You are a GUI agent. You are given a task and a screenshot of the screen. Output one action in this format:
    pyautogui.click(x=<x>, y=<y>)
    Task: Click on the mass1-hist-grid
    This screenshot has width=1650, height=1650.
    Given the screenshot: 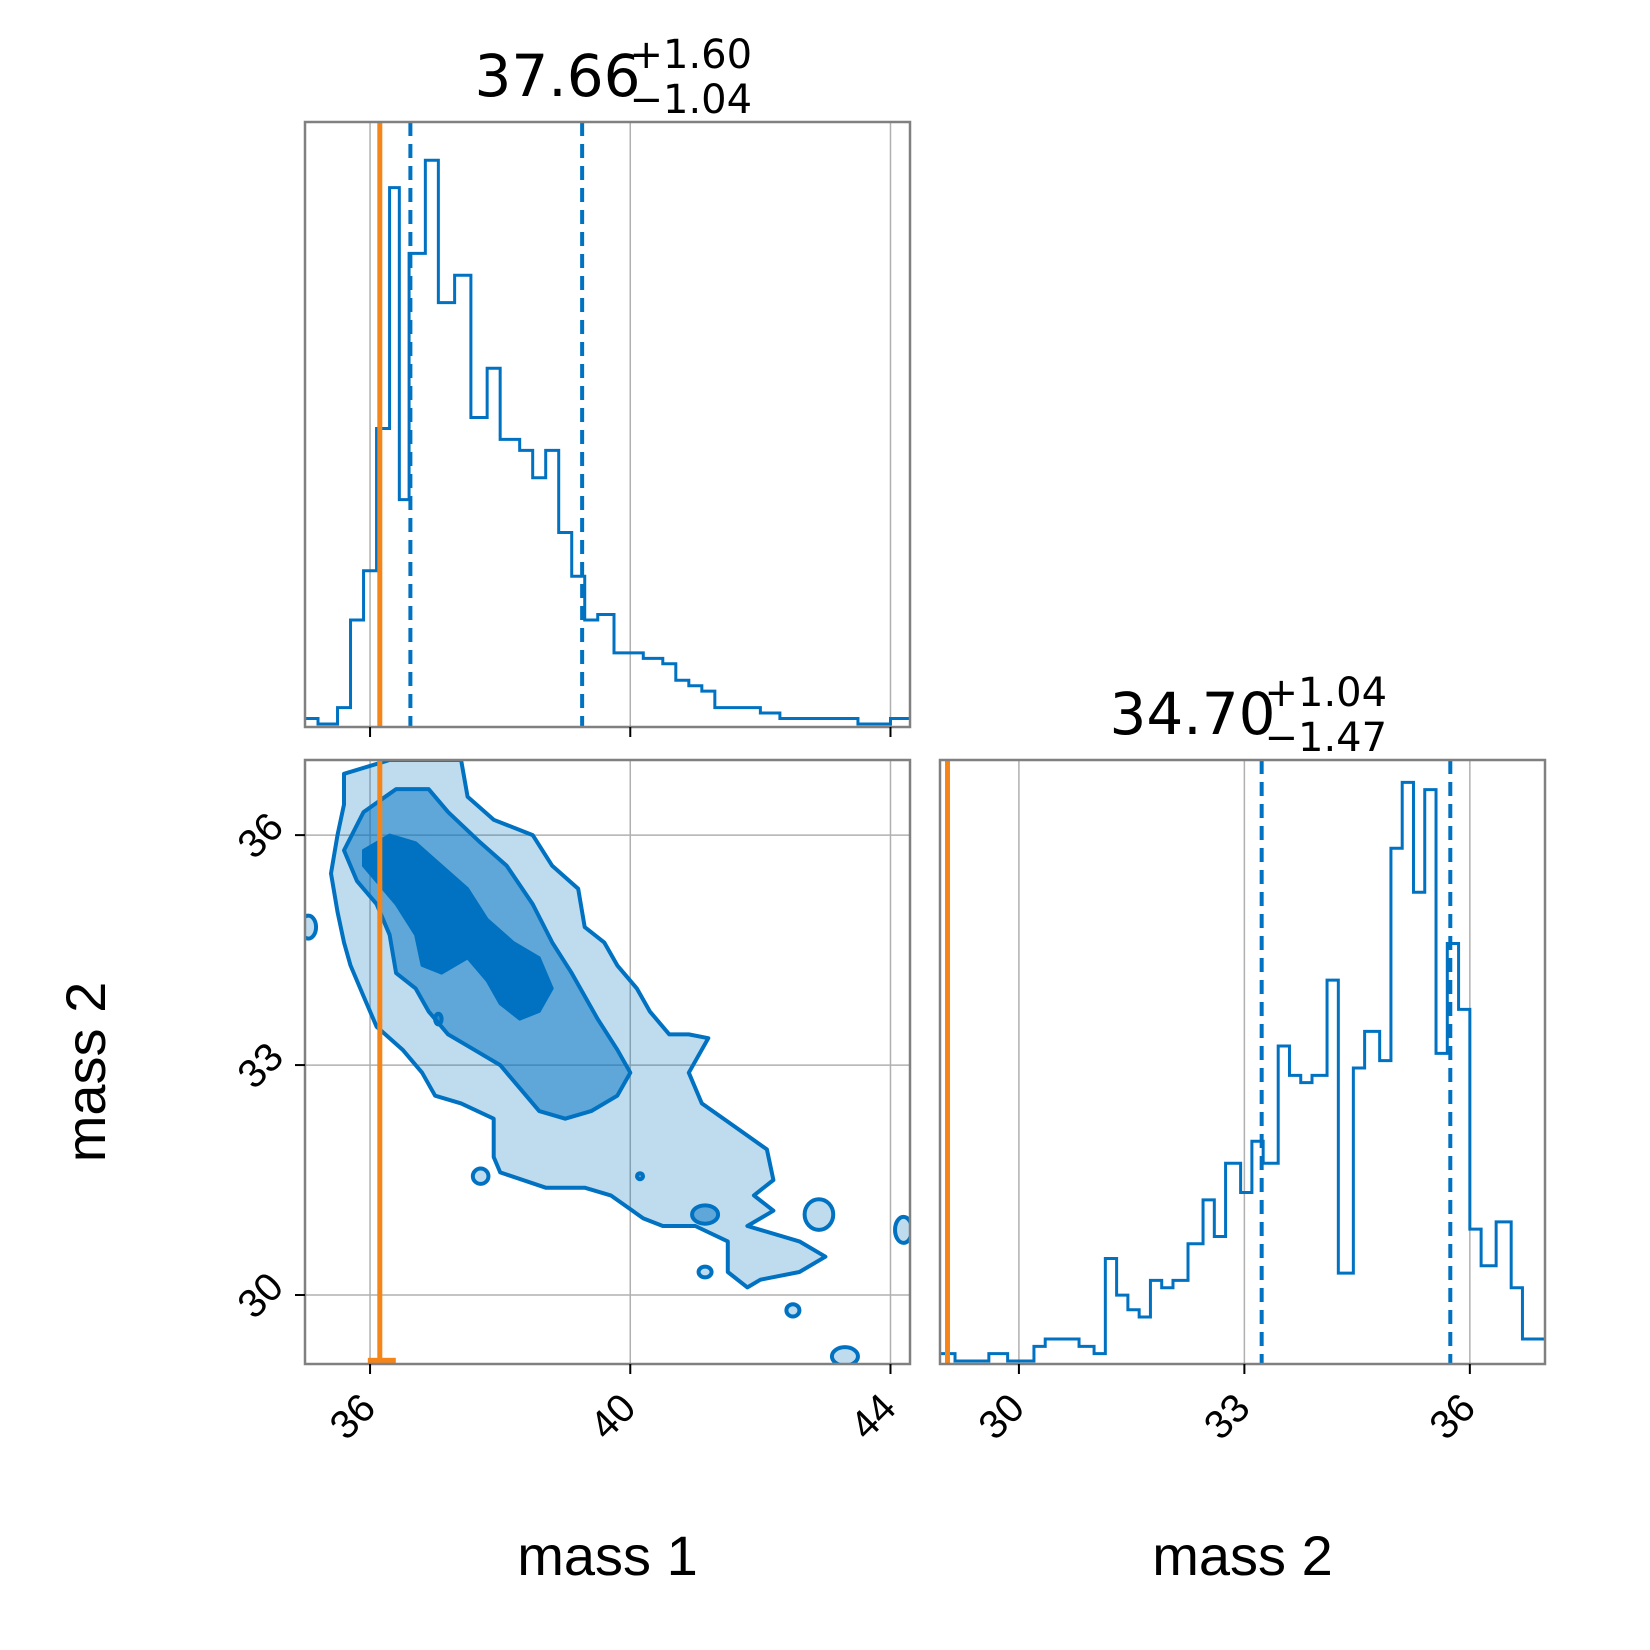 What is the action you would take?
    pyautogui.click(x=630, y=424)
    